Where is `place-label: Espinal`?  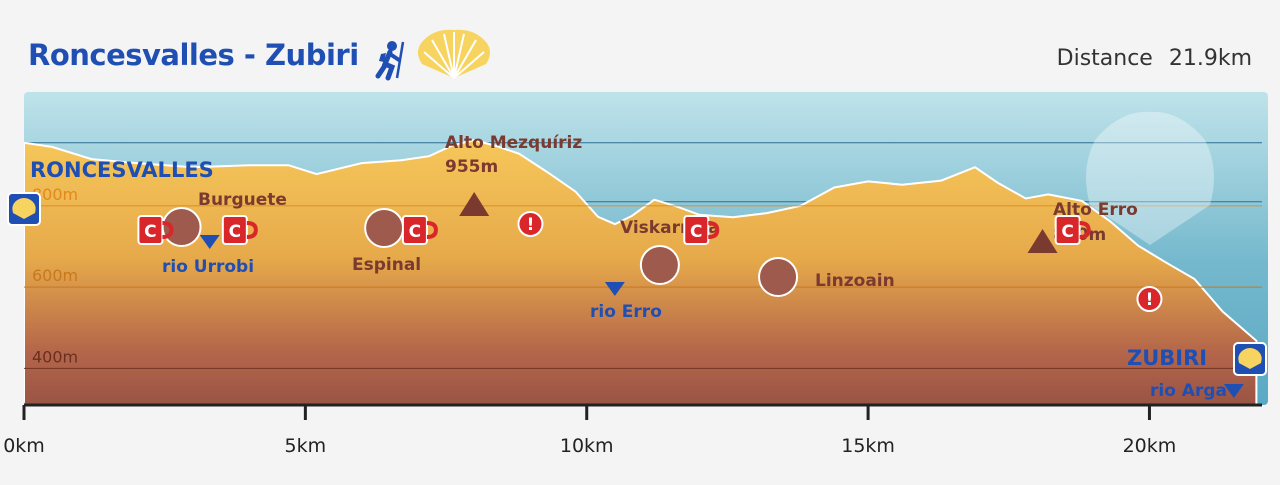 place-label: Espinal is located at coordinates (386, 265).